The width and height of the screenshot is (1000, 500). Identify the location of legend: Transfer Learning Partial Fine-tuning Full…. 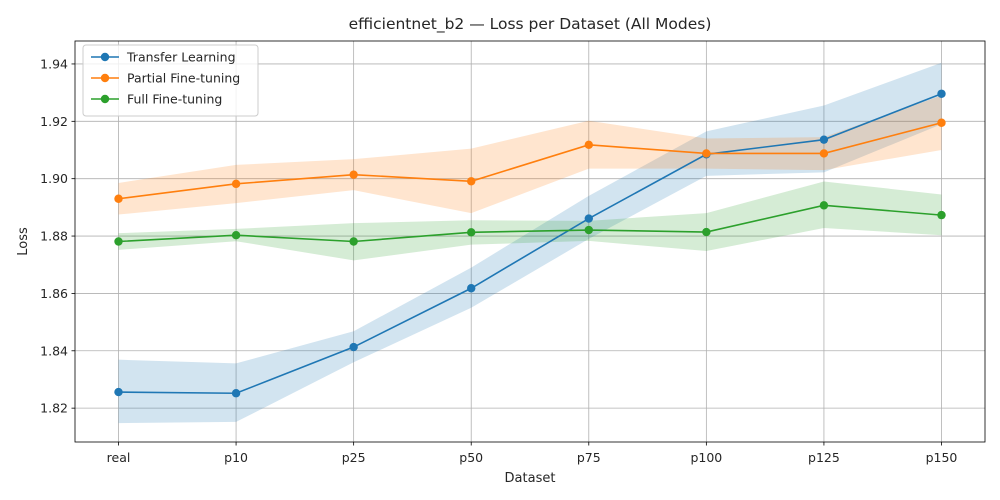
(170, 80).